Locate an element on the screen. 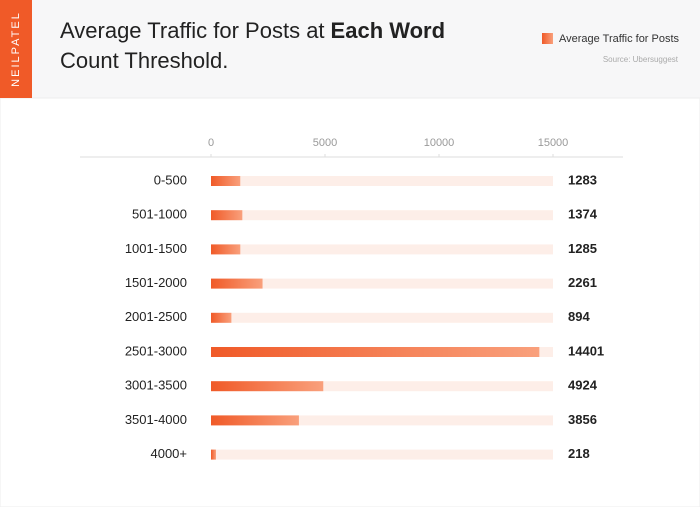 The width and height of the screenshot is (700, 507). brand: NEILPATEL is located at coordinates (16, 49).